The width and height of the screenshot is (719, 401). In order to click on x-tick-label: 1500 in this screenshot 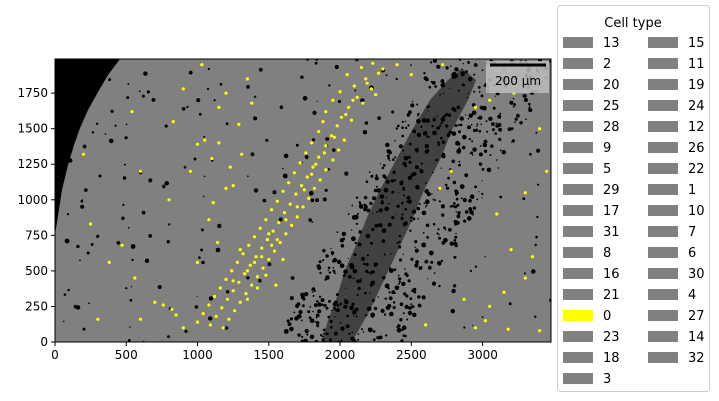, I will do `click(269, 355)`.